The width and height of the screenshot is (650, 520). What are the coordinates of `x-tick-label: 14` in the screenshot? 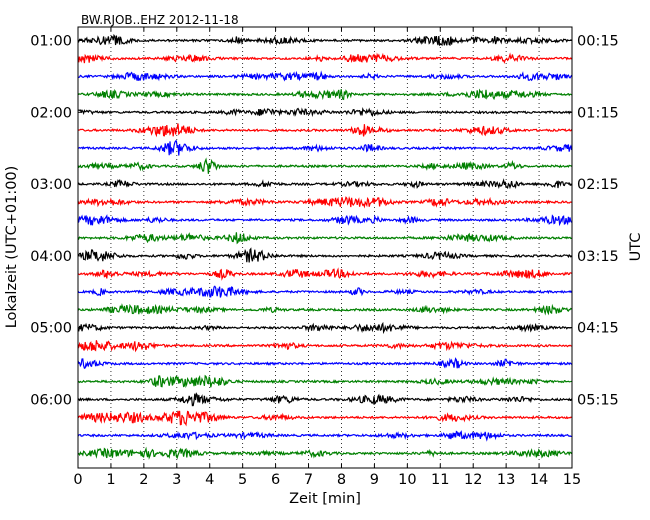 It's located at (539, 480).